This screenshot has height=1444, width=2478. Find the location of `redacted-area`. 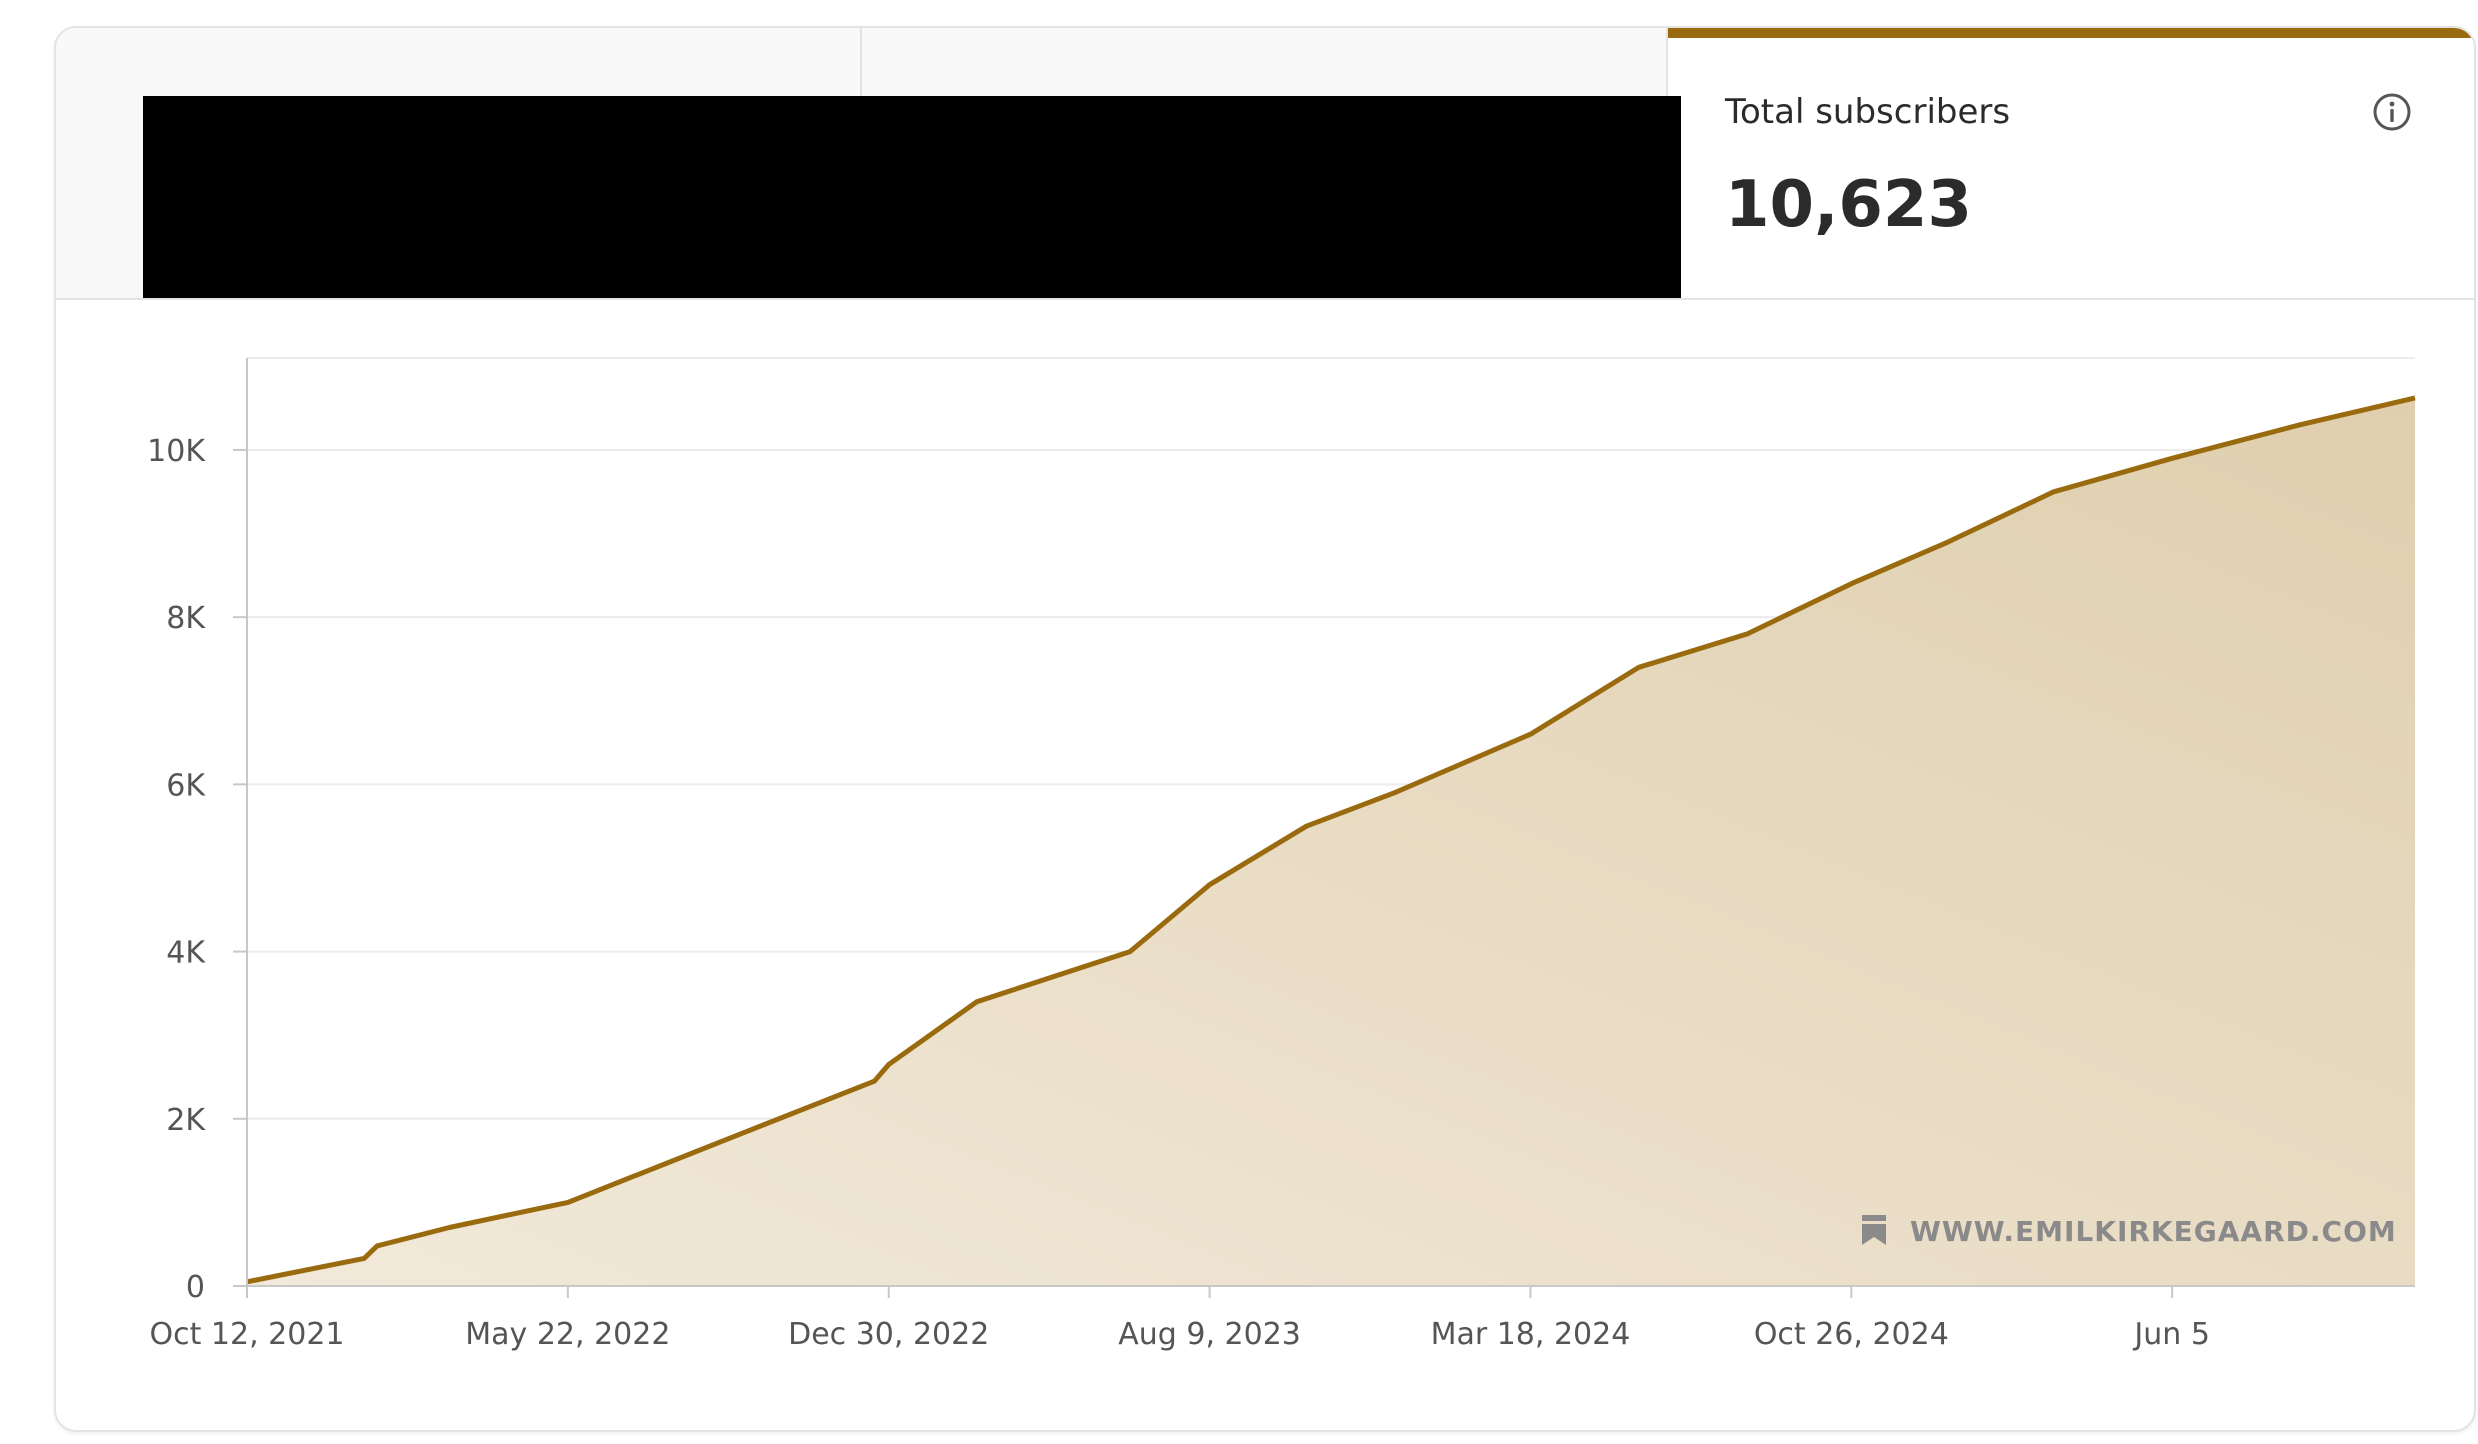

redacted-area is located at coordinates (912, 197).